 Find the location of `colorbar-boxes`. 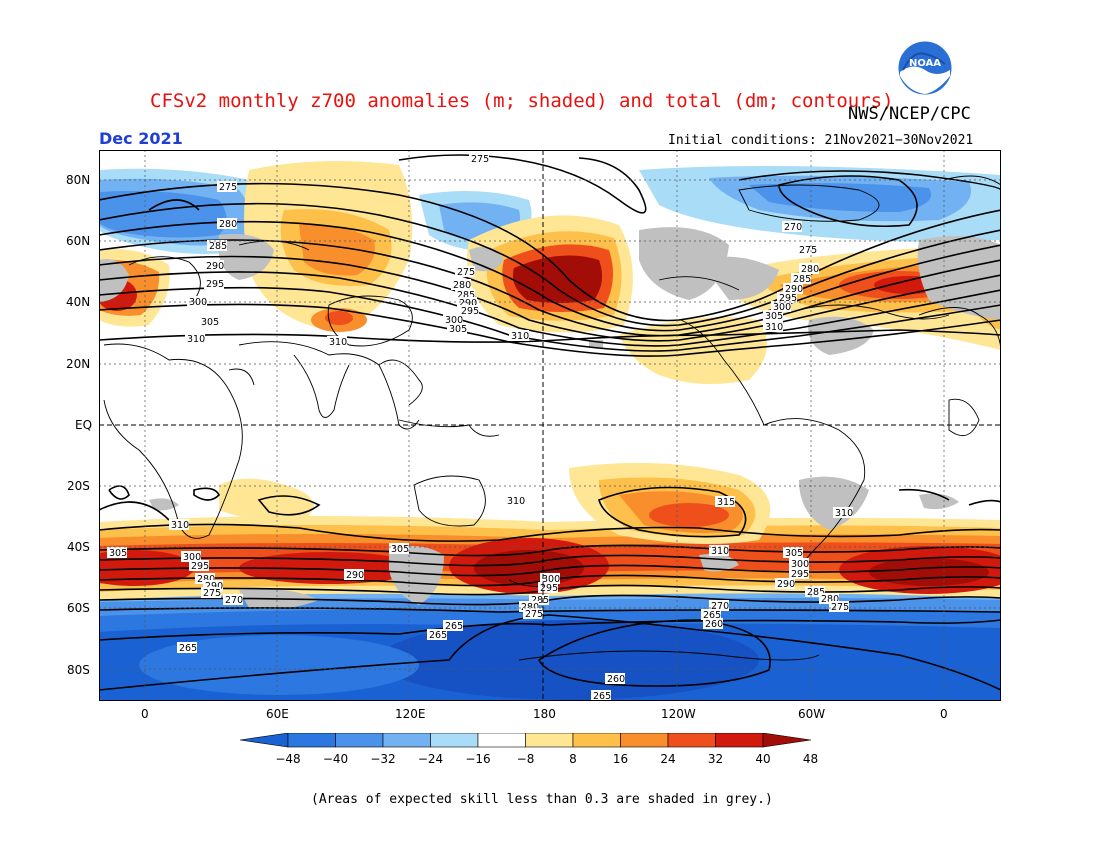

colorbar-boxes is located at coordinates (525, 740).